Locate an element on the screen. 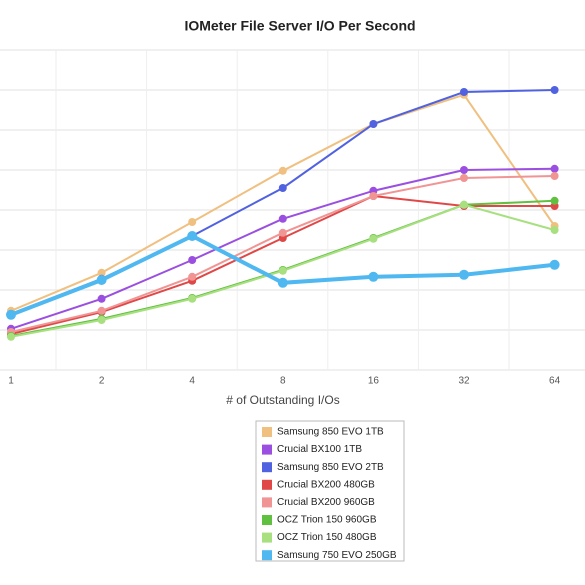 The width and height of the screenshot is (585, 585). x-axis-title: # of Outstanding I/Os is located at coordinates (282, 400).